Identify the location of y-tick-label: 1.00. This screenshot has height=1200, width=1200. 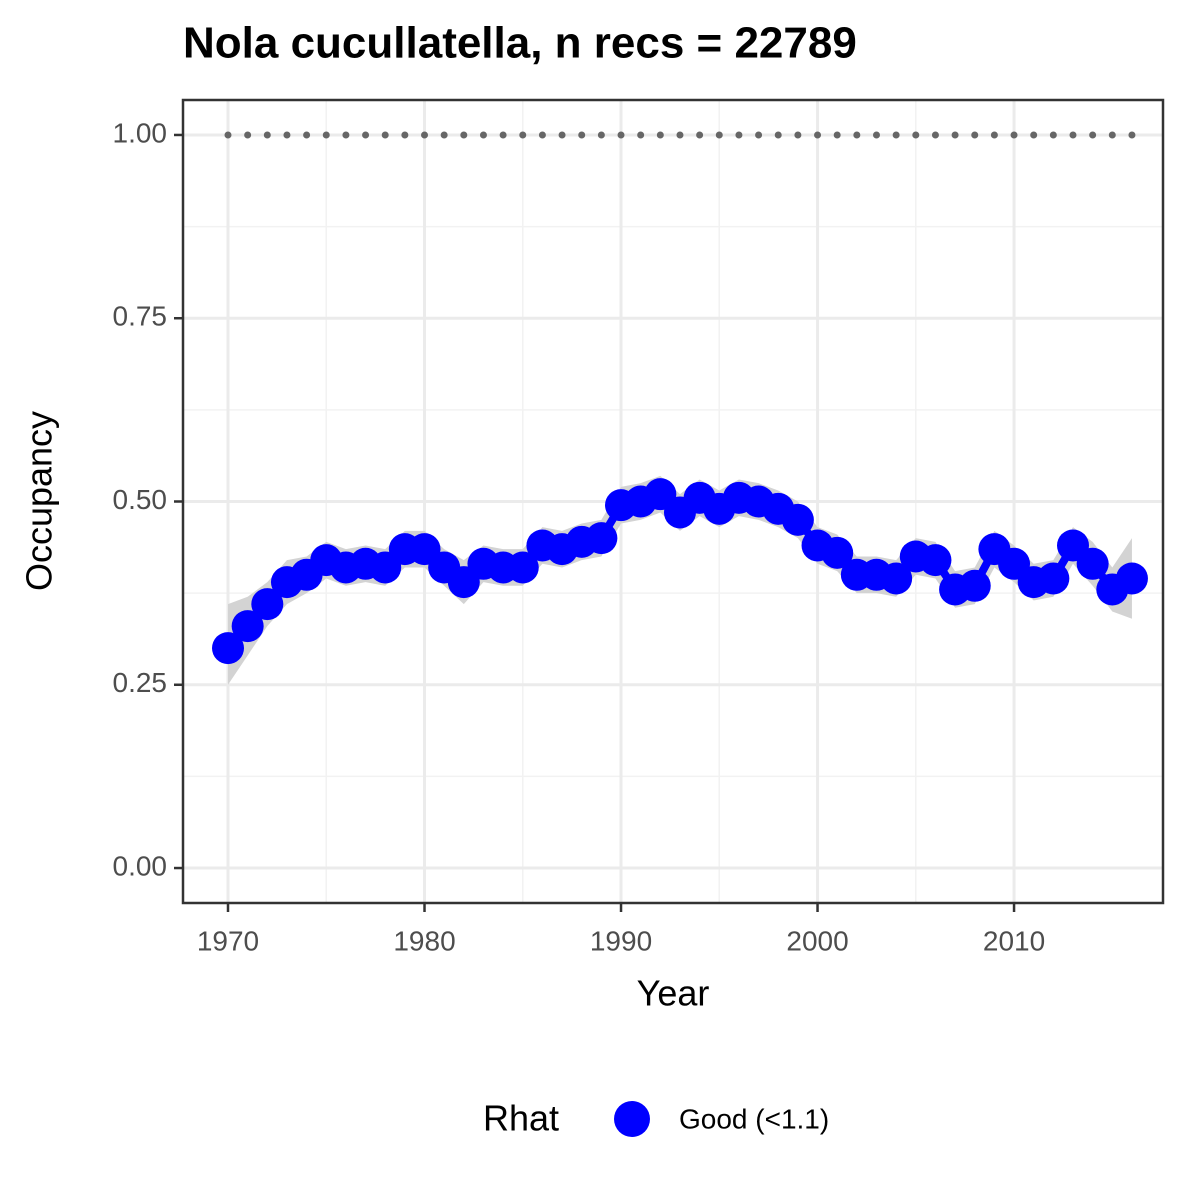
(140, 132).